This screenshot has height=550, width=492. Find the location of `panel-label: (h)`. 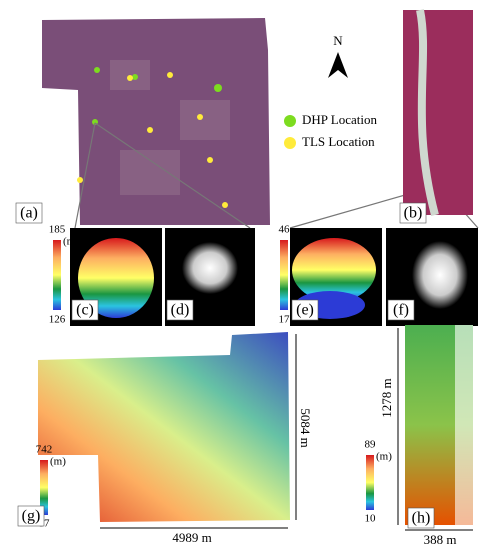

panel-label: (h) is located at coordinates (421, 518).